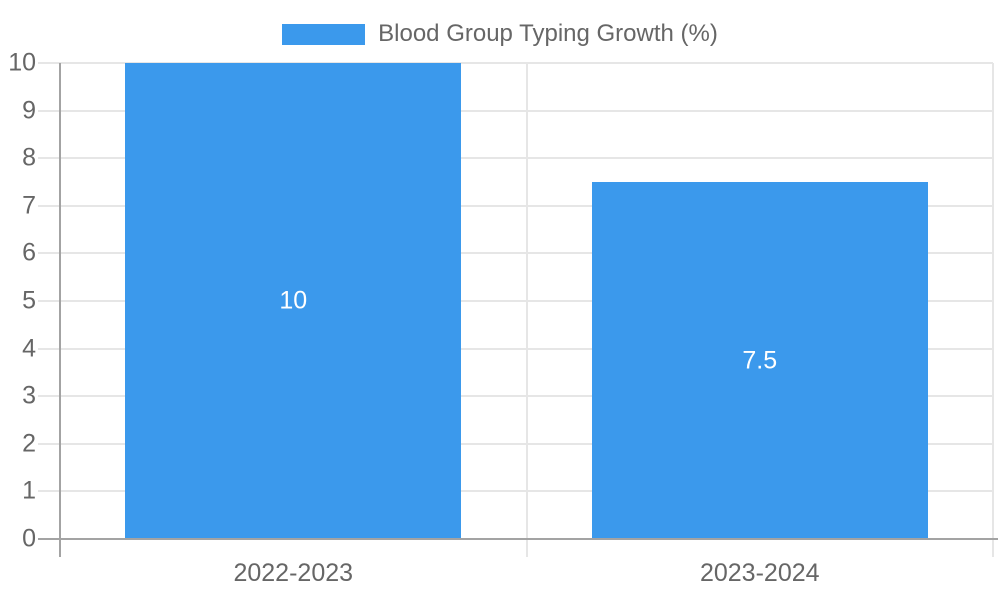 The height and width of the screenshot is (600, 1000). I want to click on chart-legend: Blood Group Typing Growth (%), so click(500, 34).